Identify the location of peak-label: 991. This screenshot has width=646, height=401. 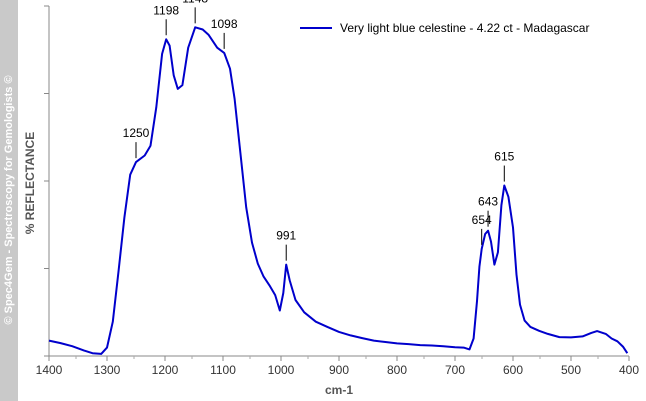
(286, 236).